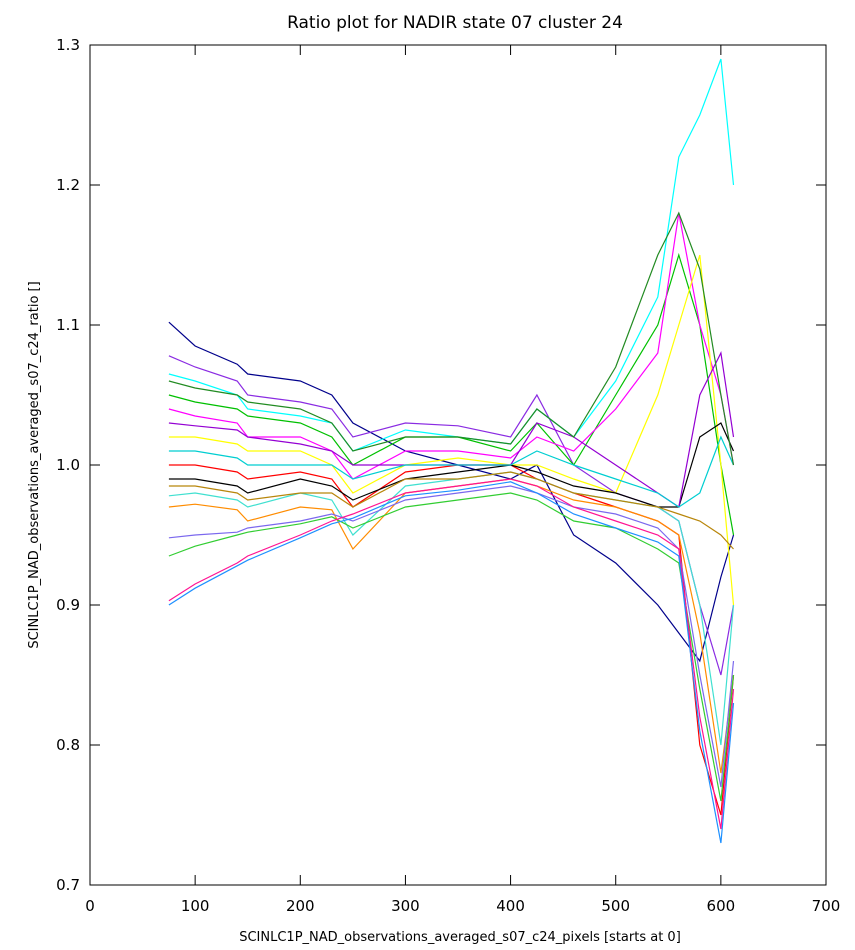 This screenshot has height=950, width=855. I want to click on chart-title: Ratio plot for NADIR state 07 cluster 24, so click(455, 23).